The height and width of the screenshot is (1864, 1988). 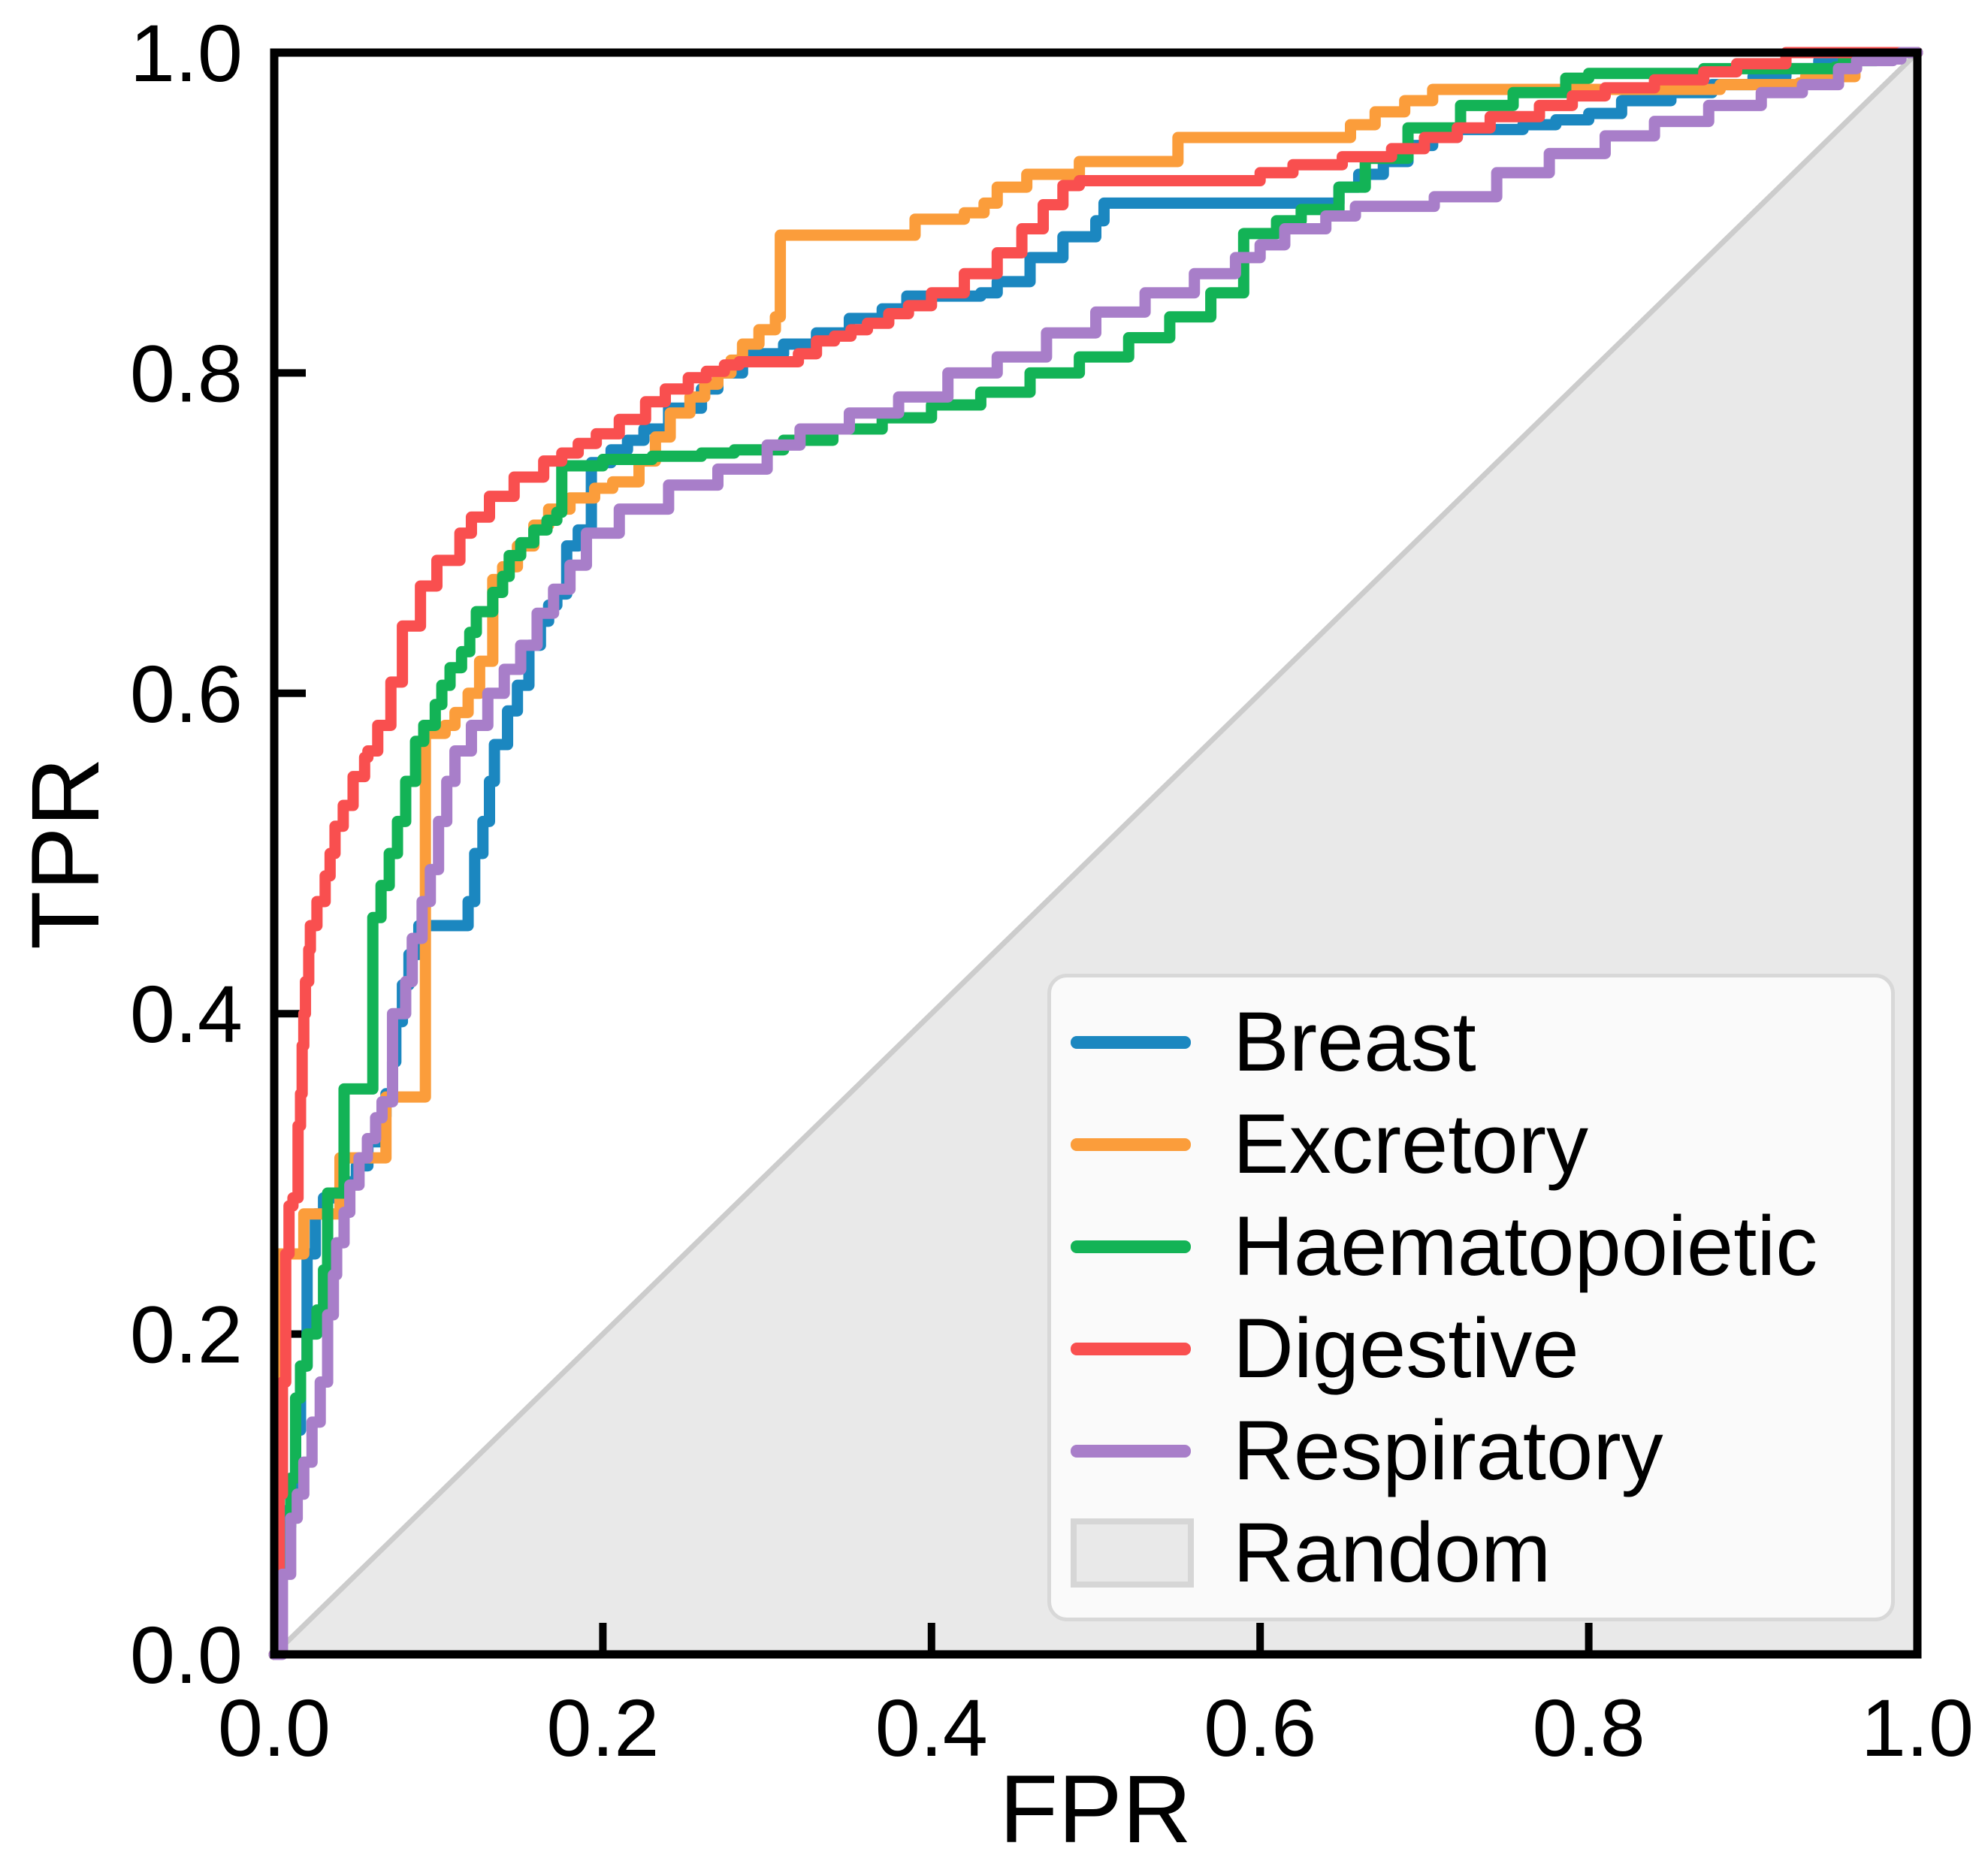 What do you see at coordinates (1448, 1450) in the screenshot?
I see `legend-item-respiratory-label: Respiratory` at bounding box center [1448, 1450].